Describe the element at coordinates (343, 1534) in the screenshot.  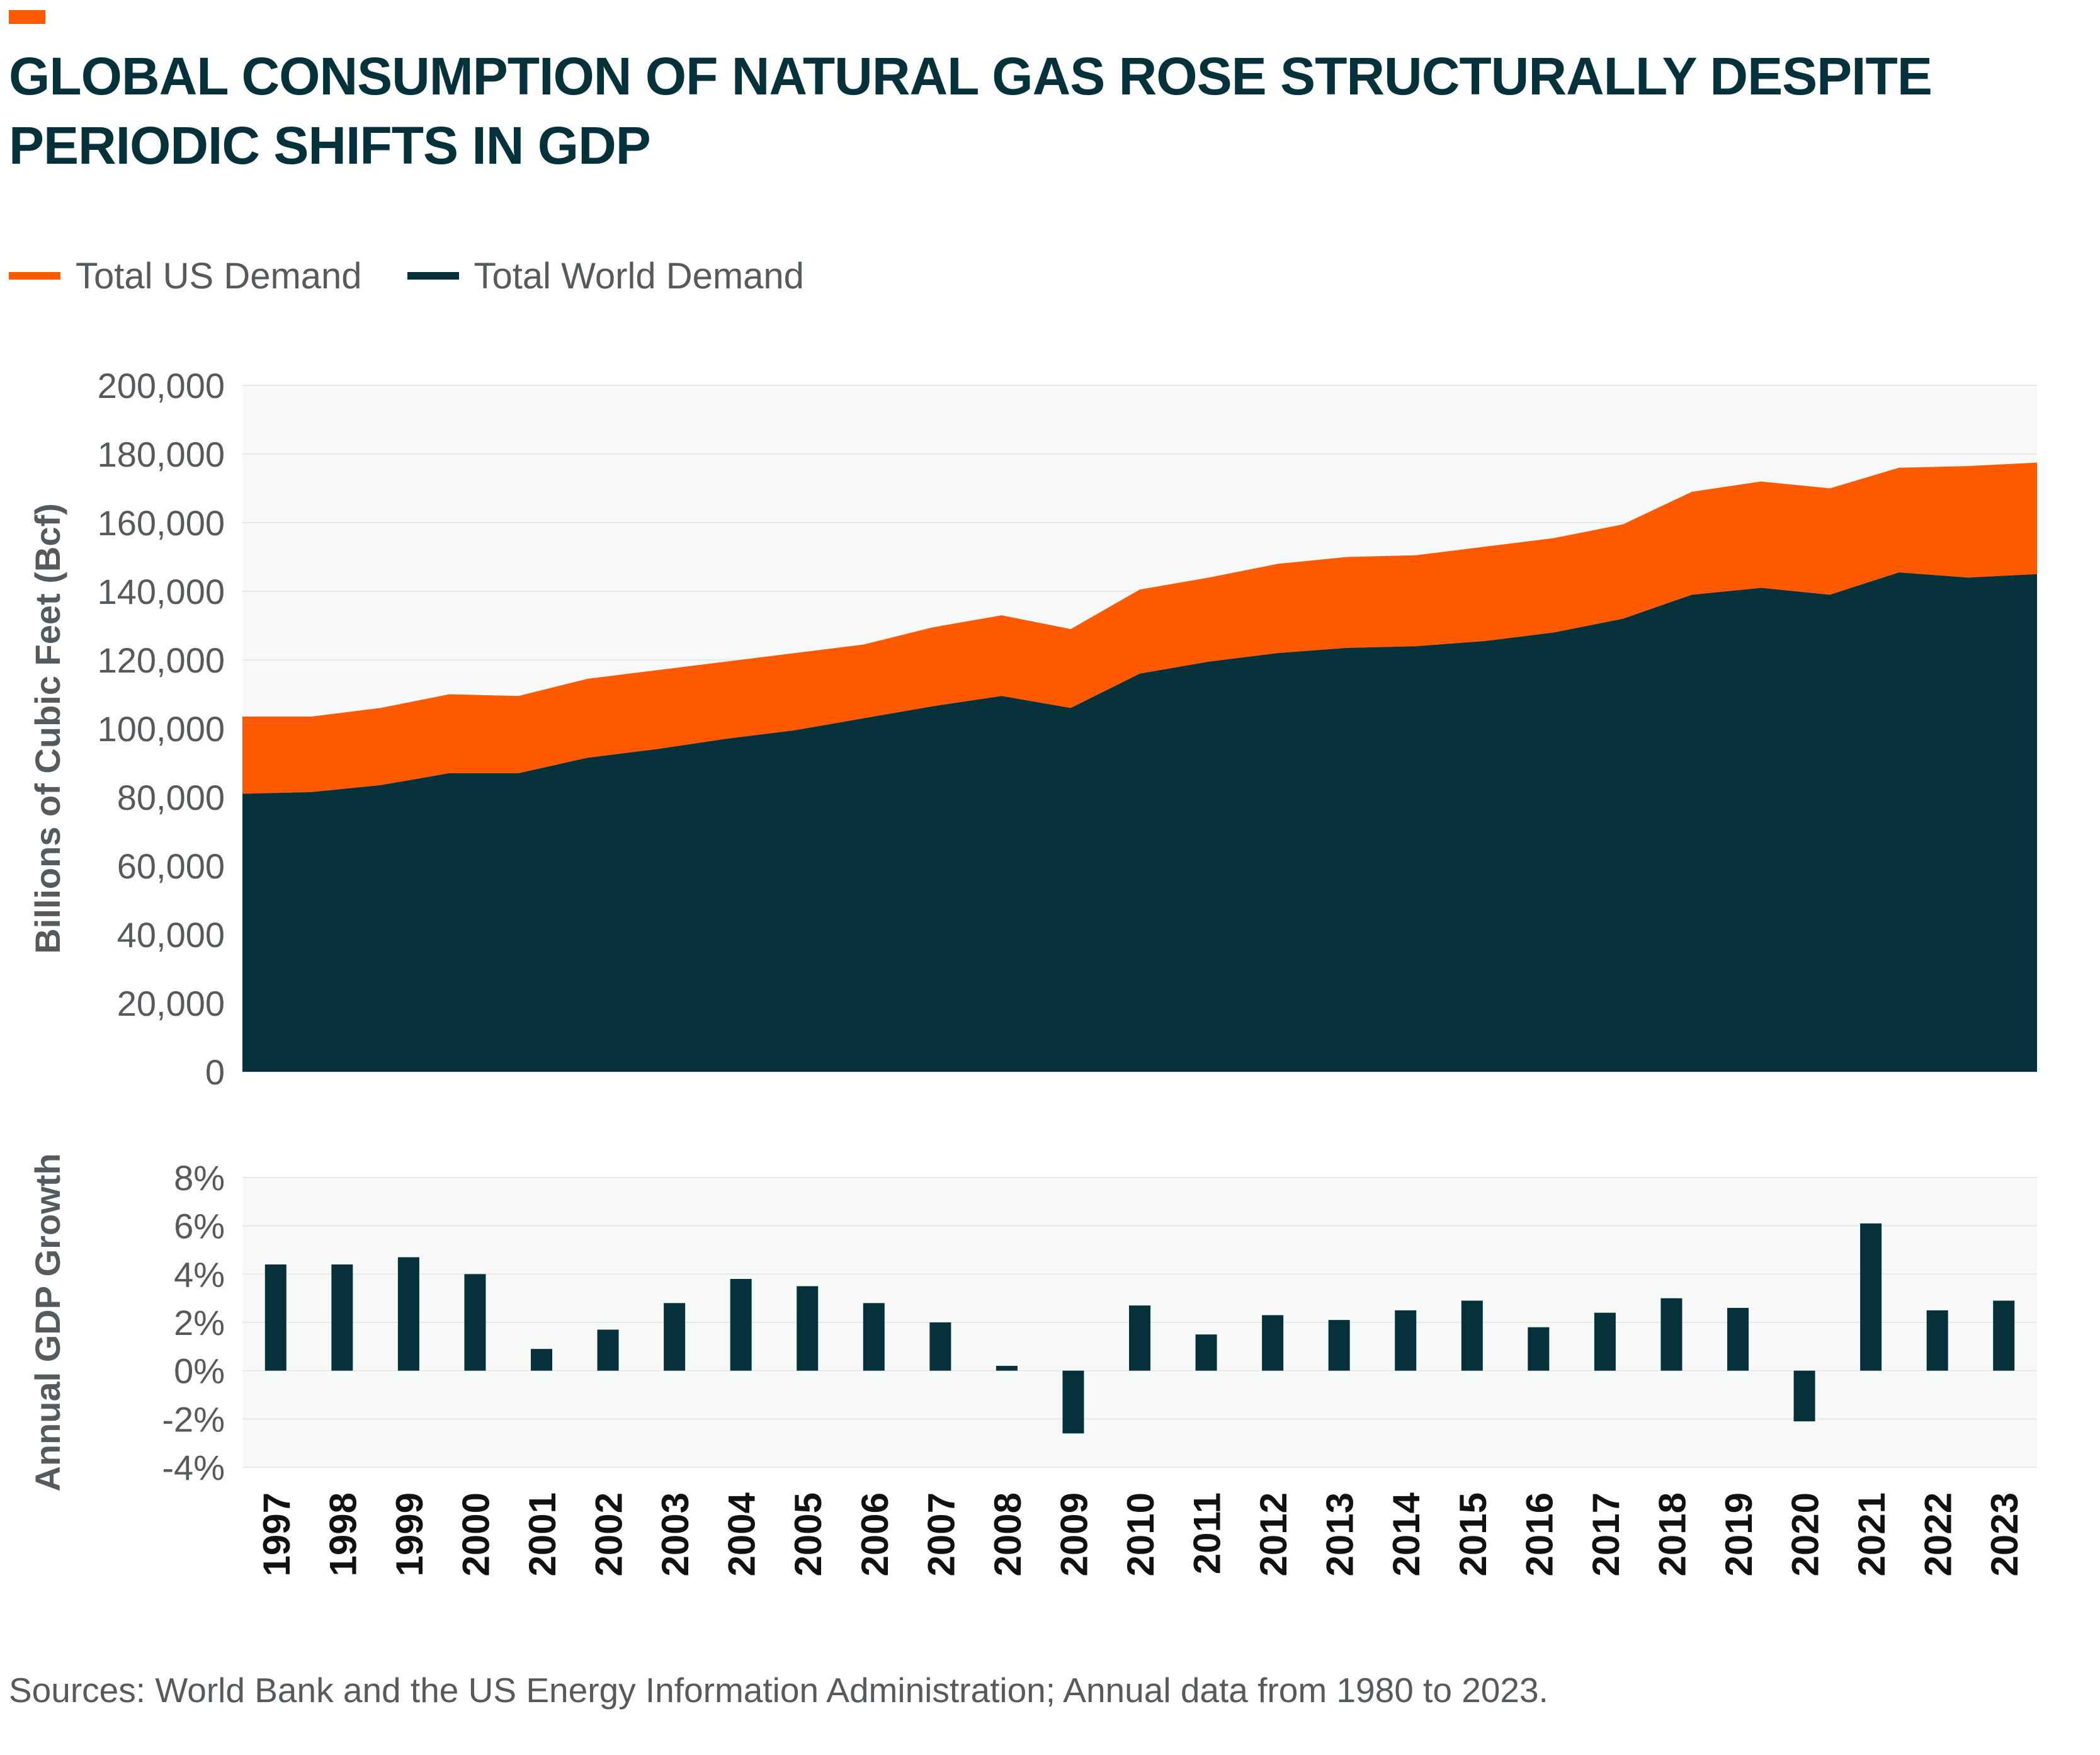
I see `x-tick-label-1998: 1998` at that location.